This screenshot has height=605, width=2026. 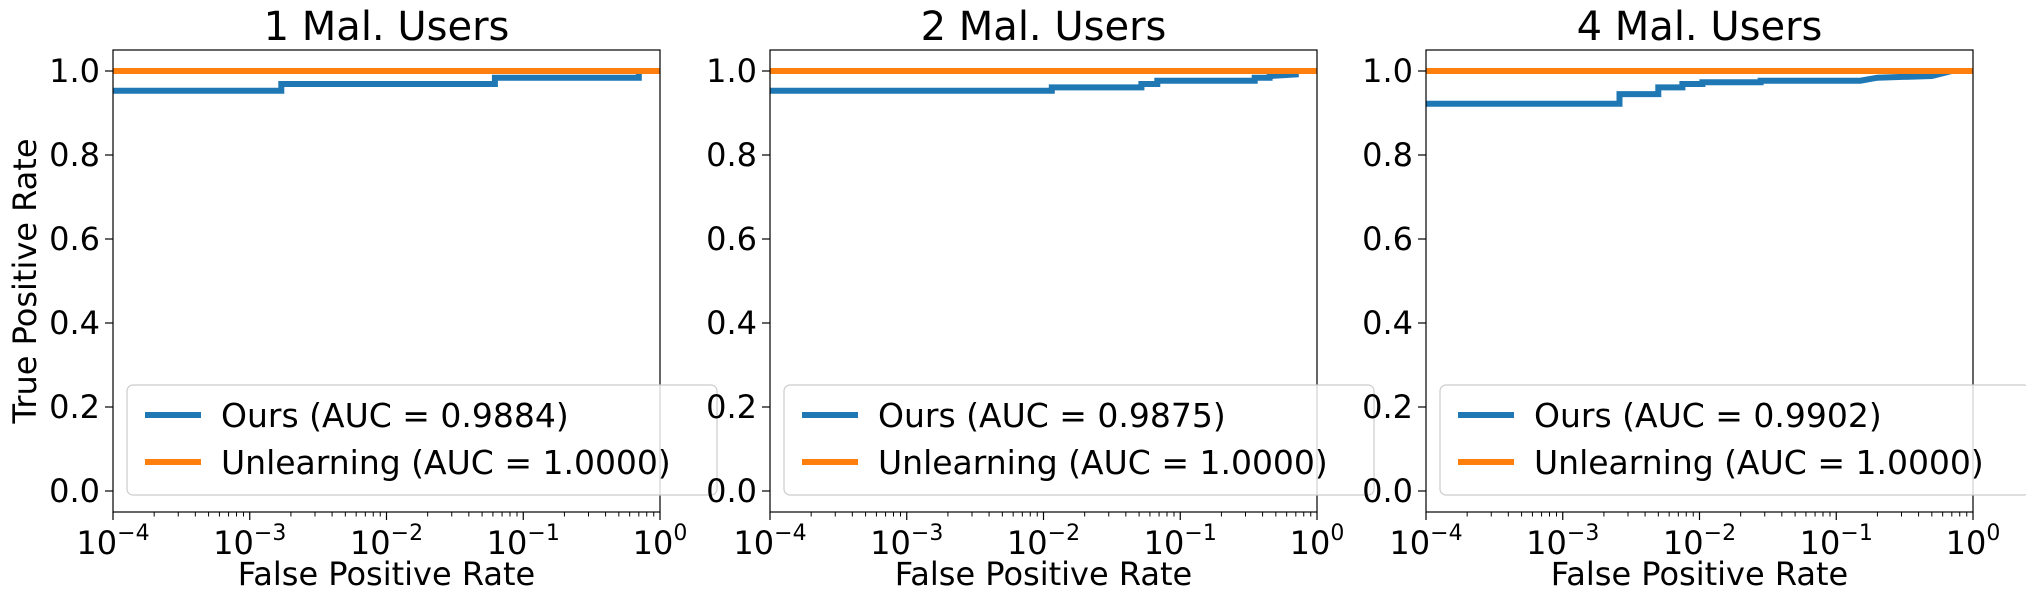 What do you see at coordinates (1708, 415) in the screenshot?
I see `legend-label-1: Ours (AUC = 0.9902)` at bounding box center [1708, 415].